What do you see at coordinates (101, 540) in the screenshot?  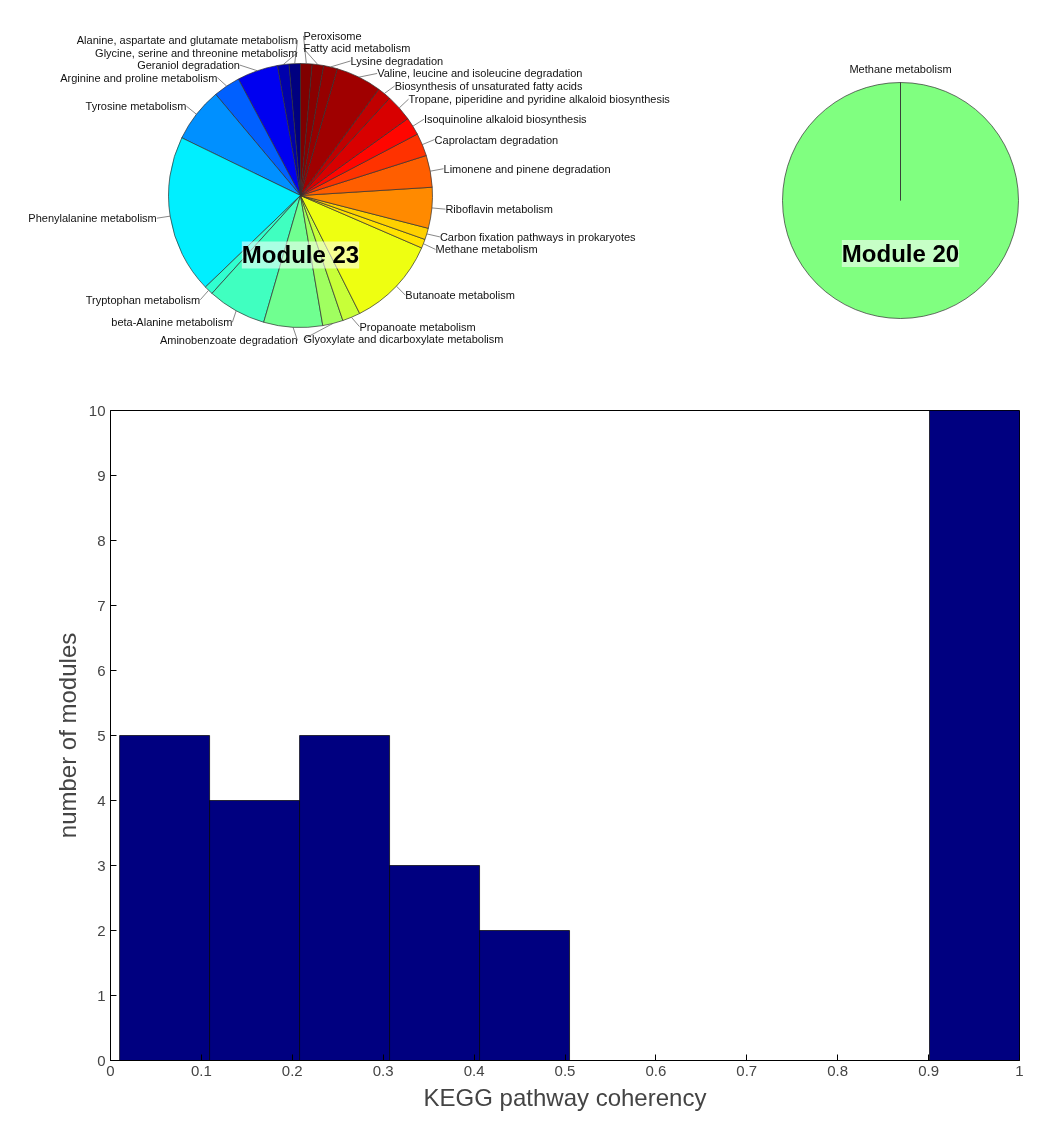 I see `y-tick-label: 8` at bounding box center [101, 540].